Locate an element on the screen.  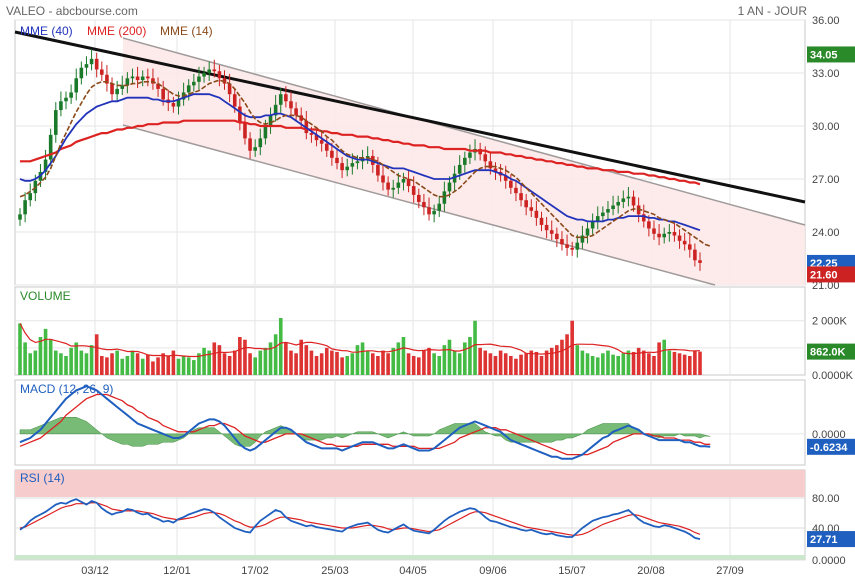
rsi-badge-label: 27.71 is located at coordinates (824, 540).